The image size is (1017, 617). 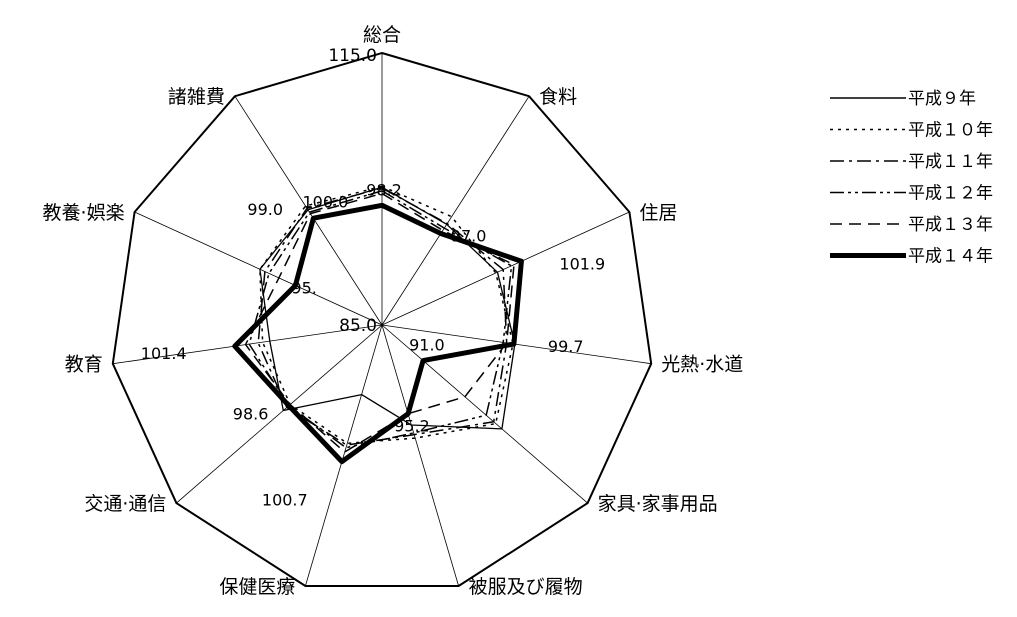 I want to click on data-label: 98.2, so click(x=384, y=189).